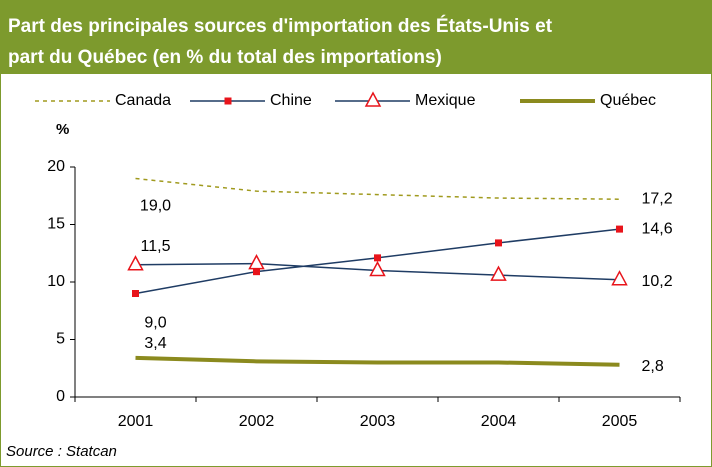 The image size is (712, 467). I want to click on y-tick-label: 0, so click(60, 396).